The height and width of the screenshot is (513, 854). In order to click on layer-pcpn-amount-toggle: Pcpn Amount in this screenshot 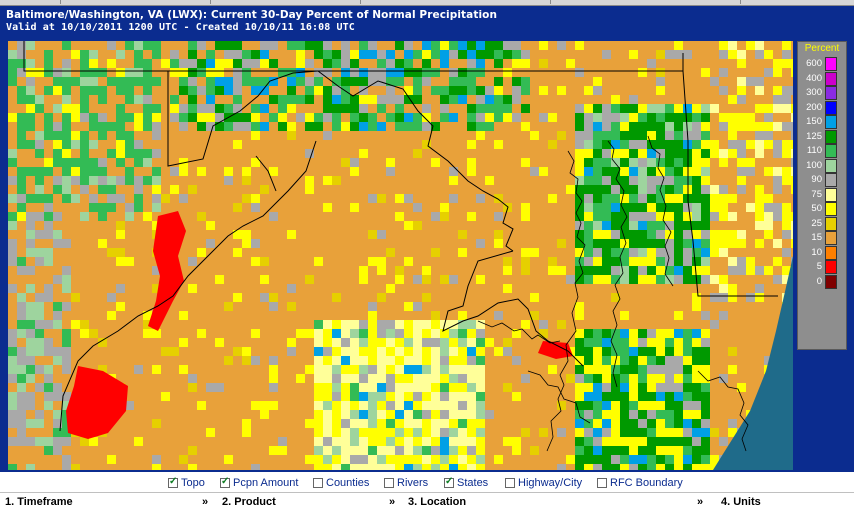, I will do `click(259, 483)`.